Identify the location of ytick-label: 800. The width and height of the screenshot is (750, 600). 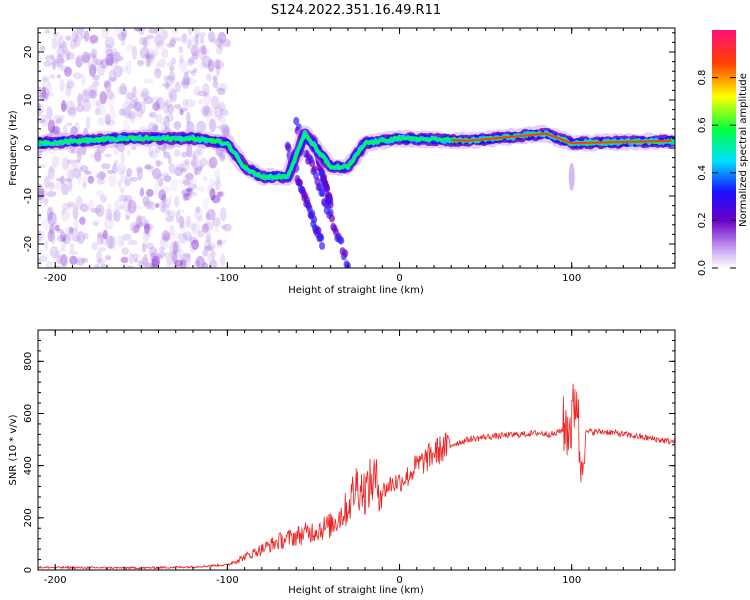
(28, 361).